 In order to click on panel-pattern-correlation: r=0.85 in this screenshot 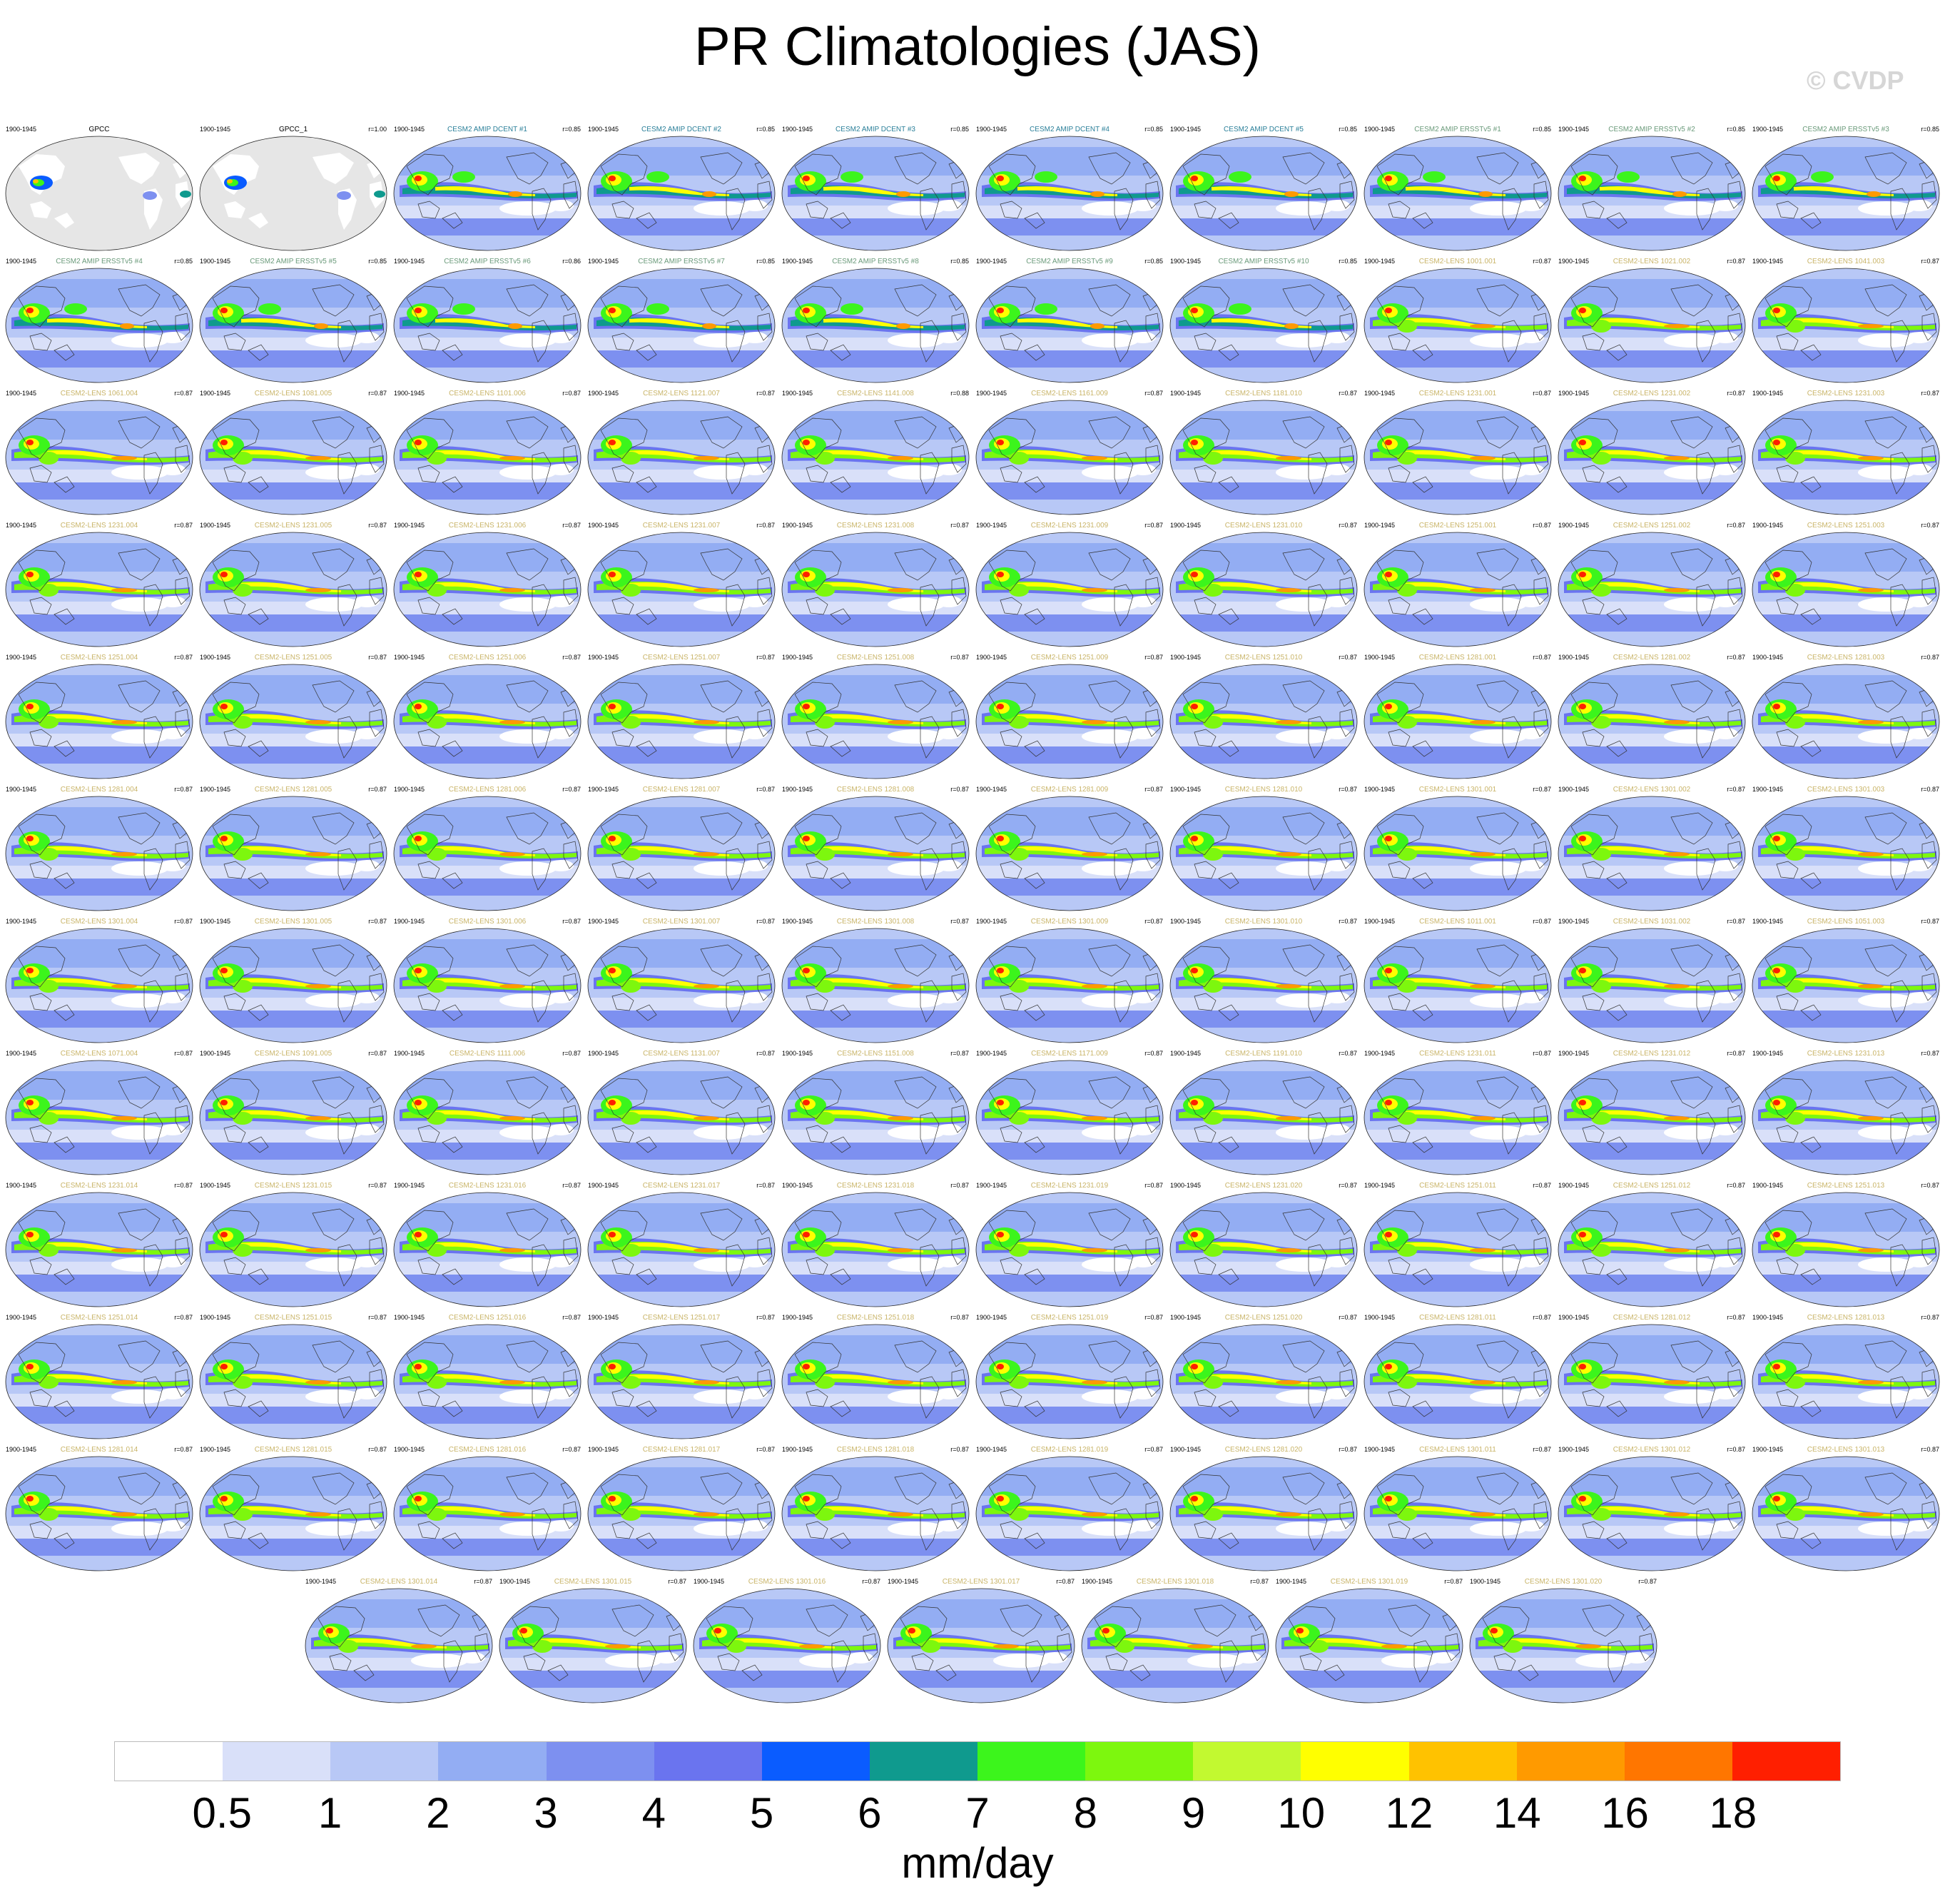, I will do `click(1348, 129)`.